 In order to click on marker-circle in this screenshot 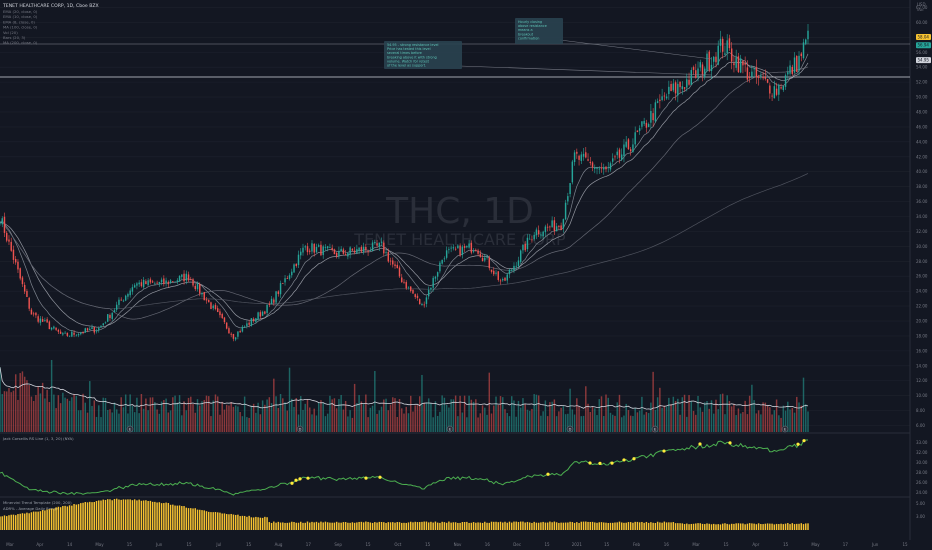, I will do `click(570, 429)`.